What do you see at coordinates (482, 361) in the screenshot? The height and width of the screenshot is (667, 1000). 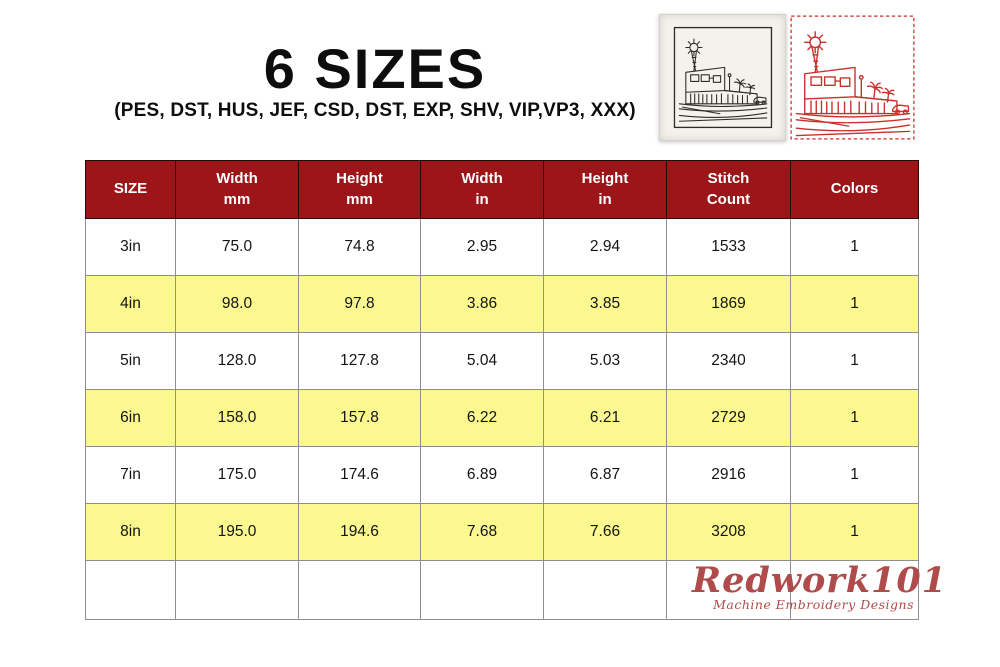 I see `cell-width-in: 5.04` at bounding box center [482, 361].